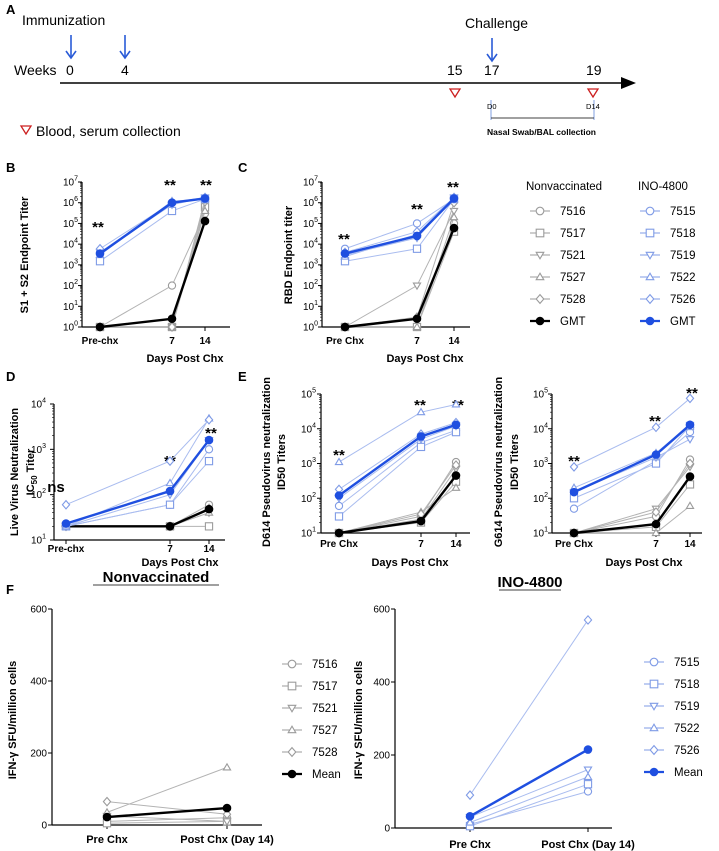 Image resolution: width=719 pixels, height=851 pixels. Describe the element at coordinates (325, 665) in the screenshot. I see `legend-label: 7516` at that location.